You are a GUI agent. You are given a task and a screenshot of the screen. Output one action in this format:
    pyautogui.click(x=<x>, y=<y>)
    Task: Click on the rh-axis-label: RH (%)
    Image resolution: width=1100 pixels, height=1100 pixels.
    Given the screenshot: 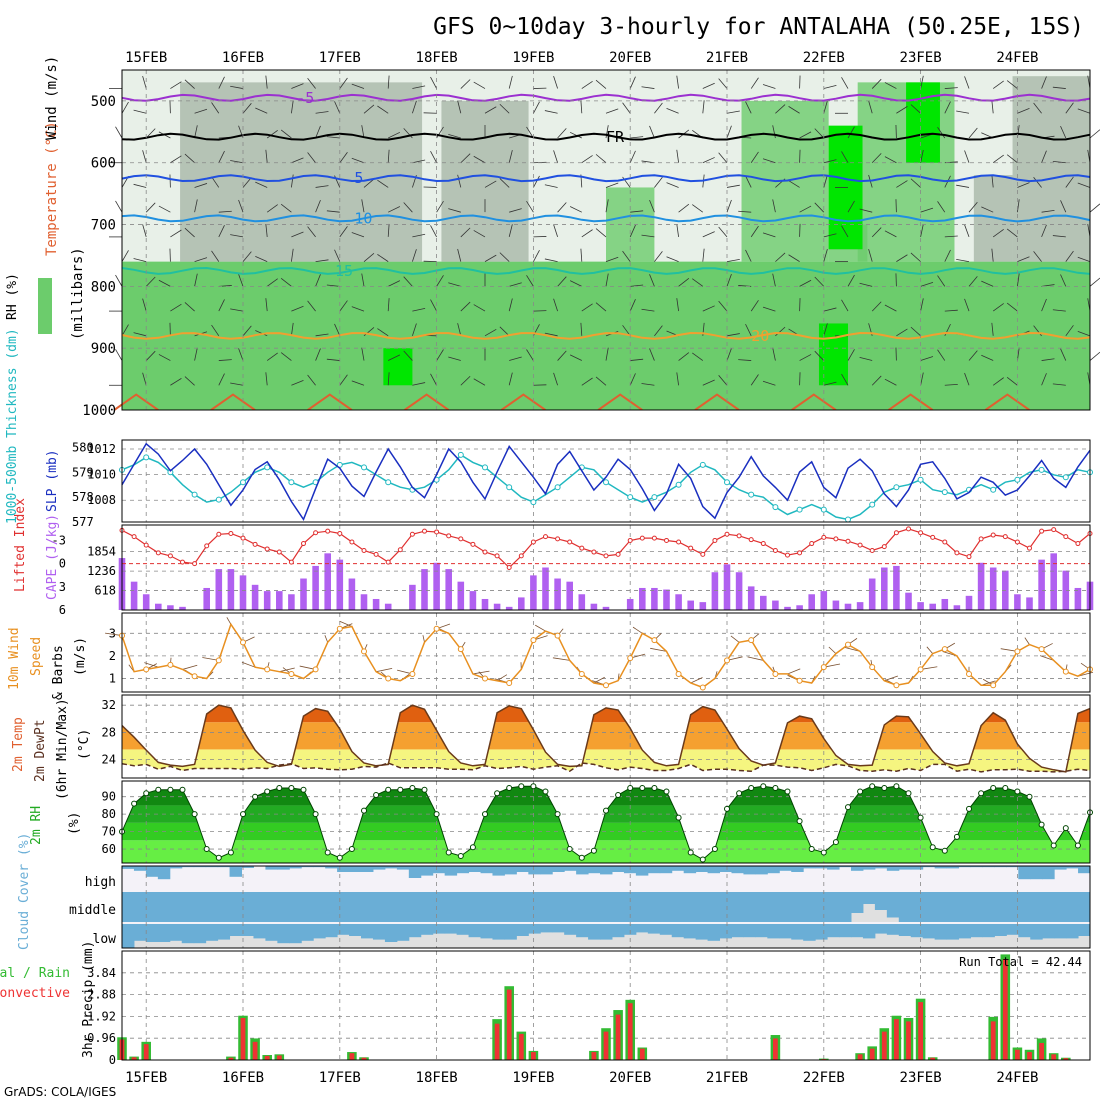 What is the action you would take?
    pyautogui.click(x=12, y=296)
    